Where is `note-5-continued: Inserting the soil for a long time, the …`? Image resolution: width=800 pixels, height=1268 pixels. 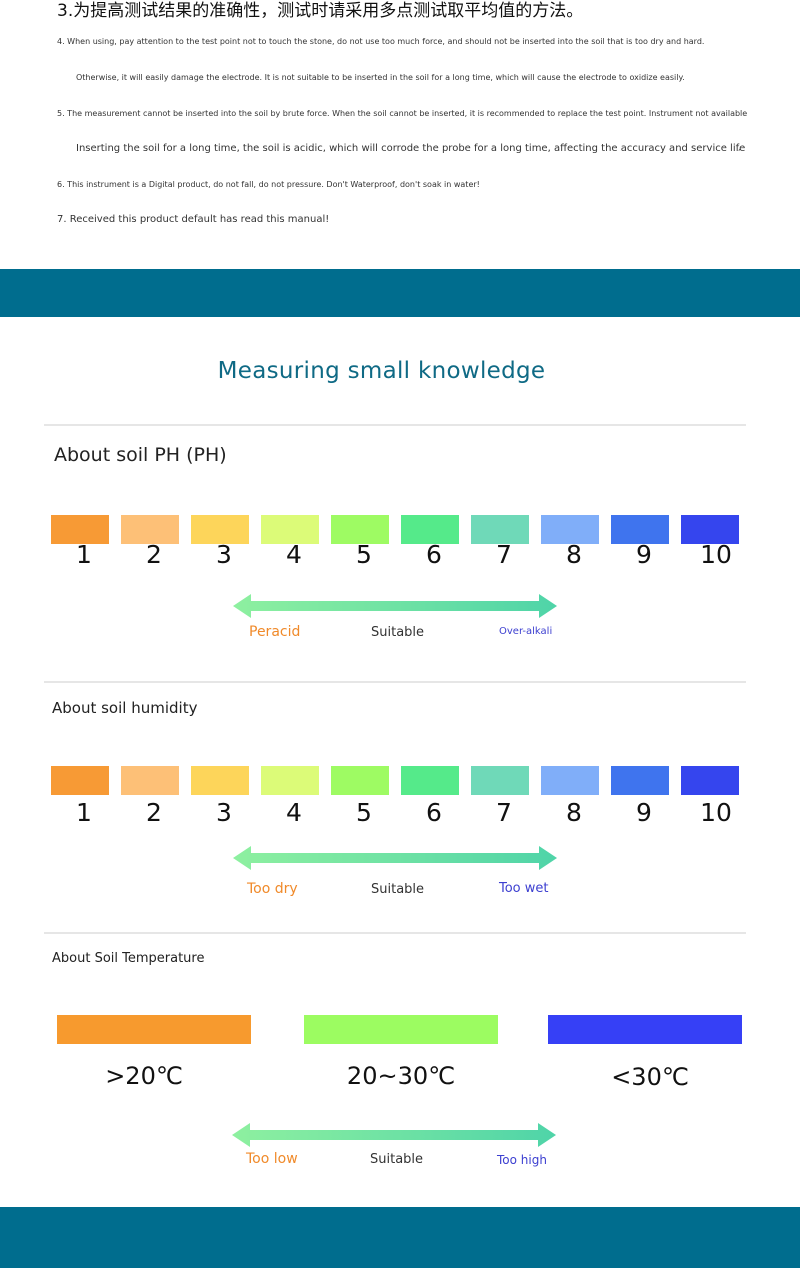
note-5-continued: Inserting the soil for a long time, the … is located at coordinates (411, 148).